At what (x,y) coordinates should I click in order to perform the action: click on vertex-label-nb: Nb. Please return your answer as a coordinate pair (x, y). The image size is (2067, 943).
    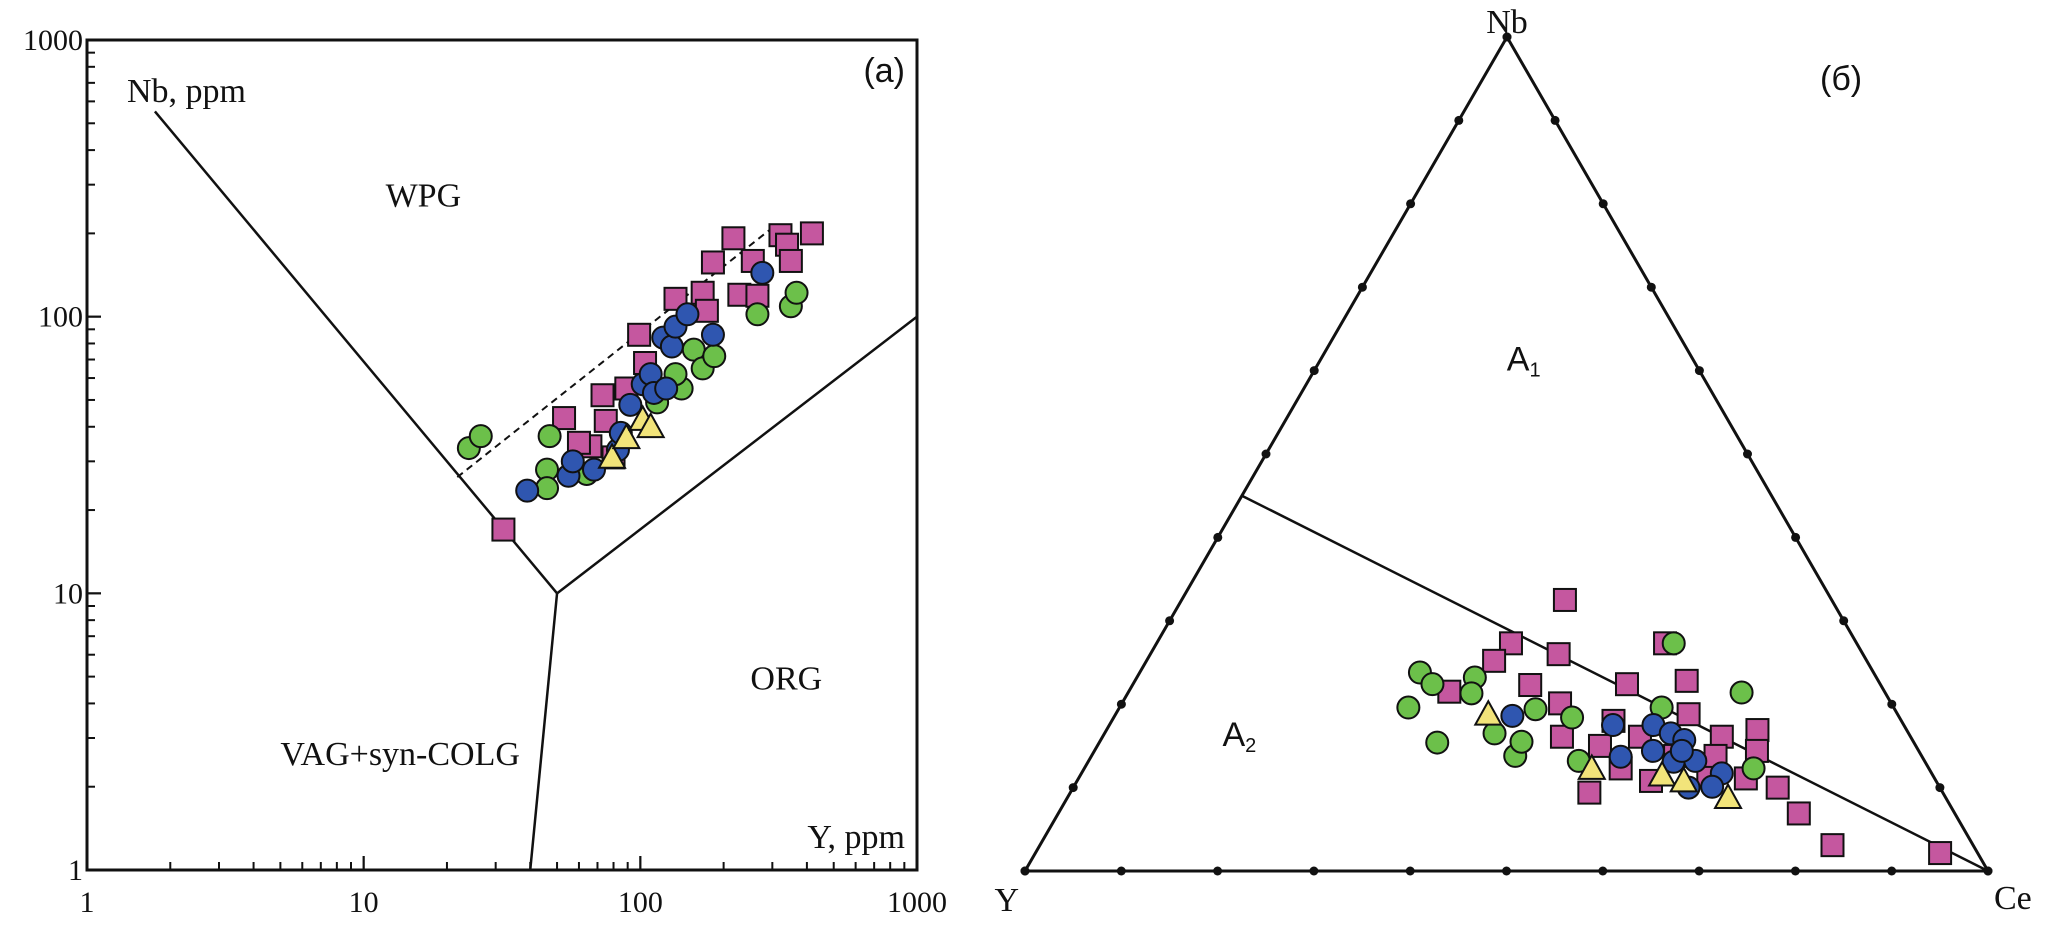
    Looking at the image, I should click on (1507, 22).